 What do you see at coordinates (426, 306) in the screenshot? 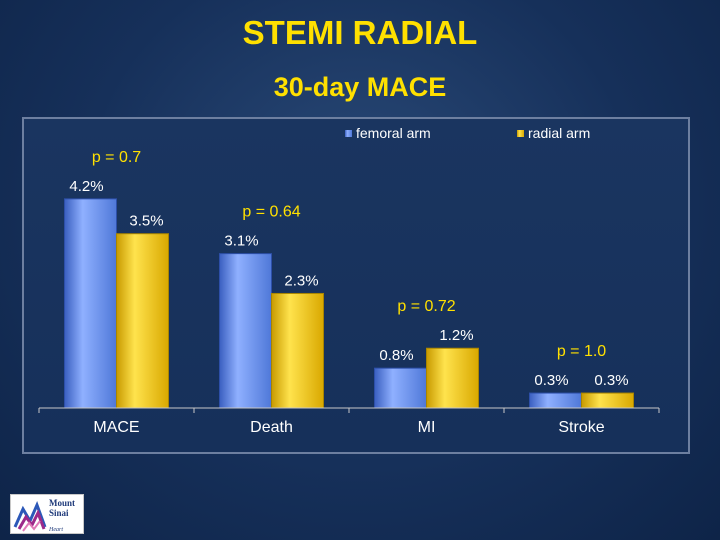
I see `p-value-mi: p = 0.72` at bounding box center [426, 306].